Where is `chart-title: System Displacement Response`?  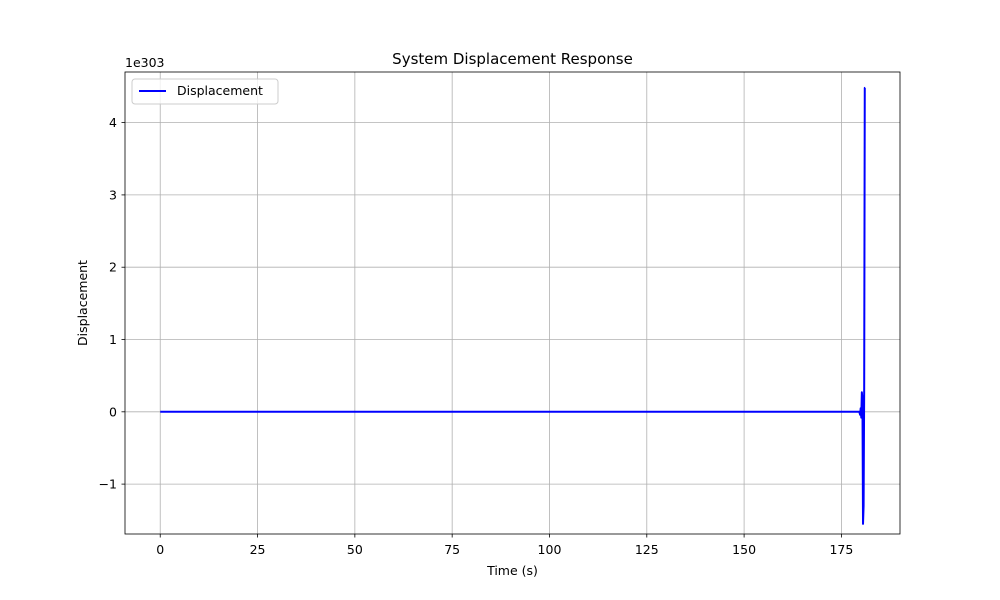
chart-title: System Displacement Response is located at coordinates (512, 59).